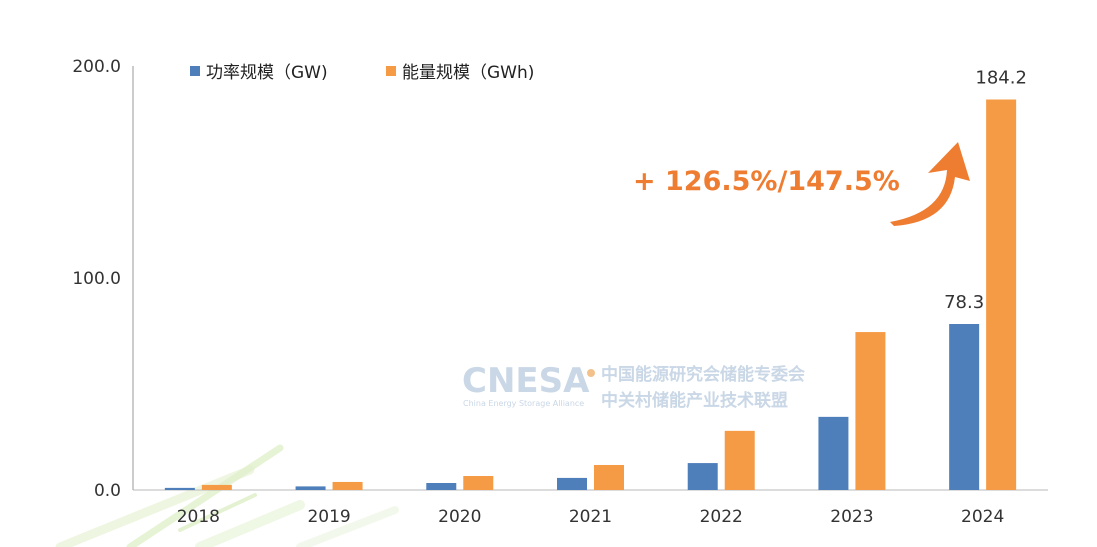 This screenshot has height=547, width=1097. Describe the element at coordinates (267, 73) in the screenshot. I see `legend-label-power: 功率规模（GW)` at that location.